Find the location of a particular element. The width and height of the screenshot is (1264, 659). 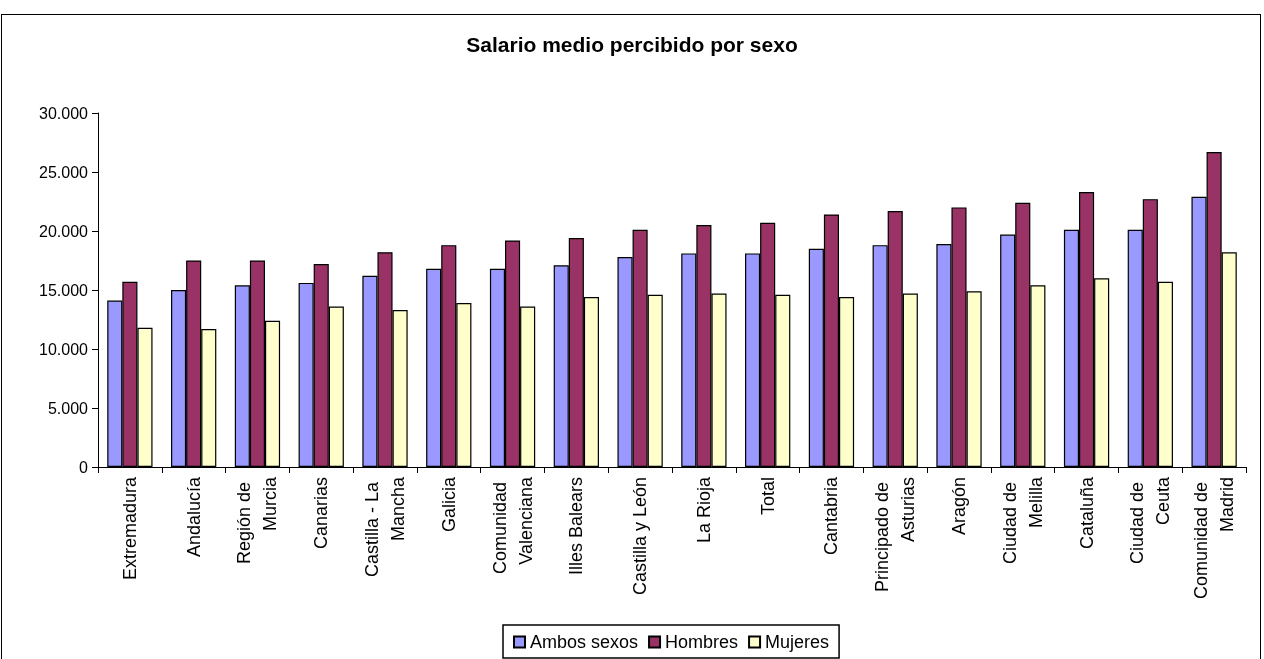

y-tick-label: 25.000 is located at coordinates (64, 172).